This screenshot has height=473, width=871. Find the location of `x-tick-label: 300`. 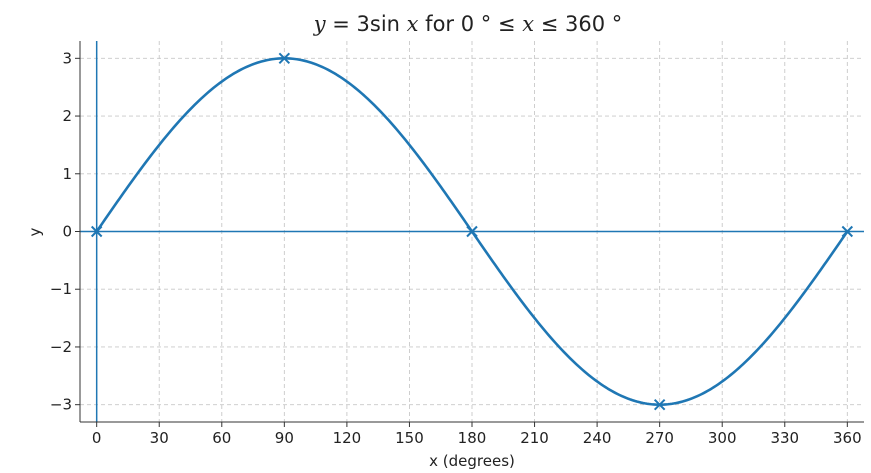

x-tick-label: 300 is located at coordinates (722, 438).